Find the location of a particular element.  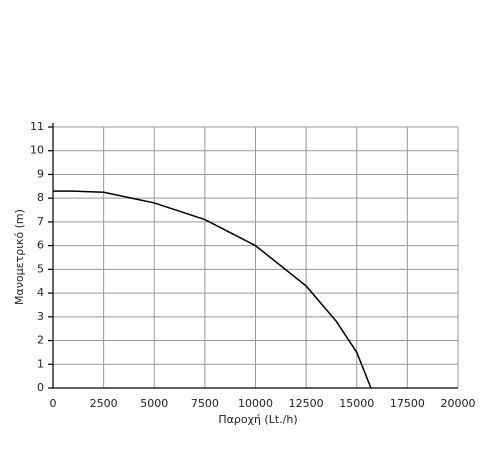

y-tick-label: 6 is located at coordinates (40, 245).